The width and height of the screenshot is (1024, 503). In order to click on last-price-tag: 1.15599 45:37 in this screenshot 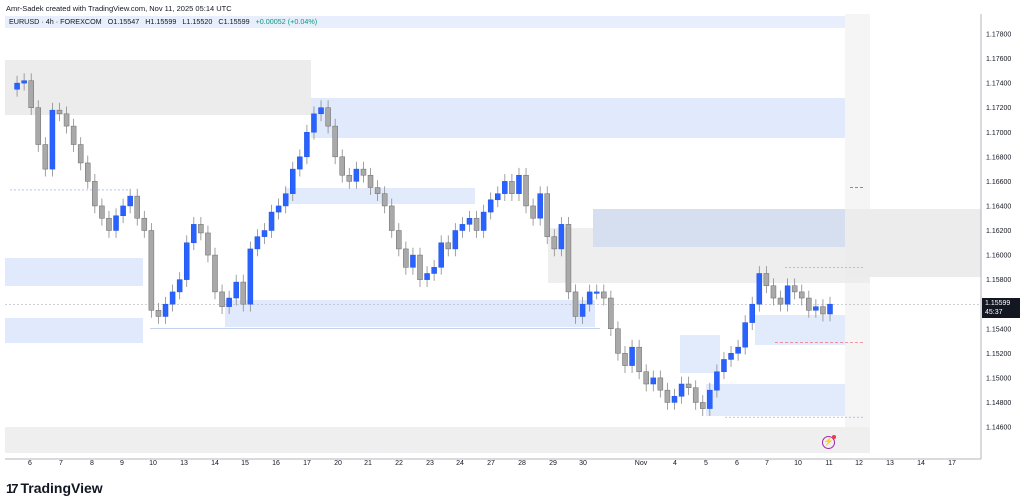, I will do `click(1001, 308)`.